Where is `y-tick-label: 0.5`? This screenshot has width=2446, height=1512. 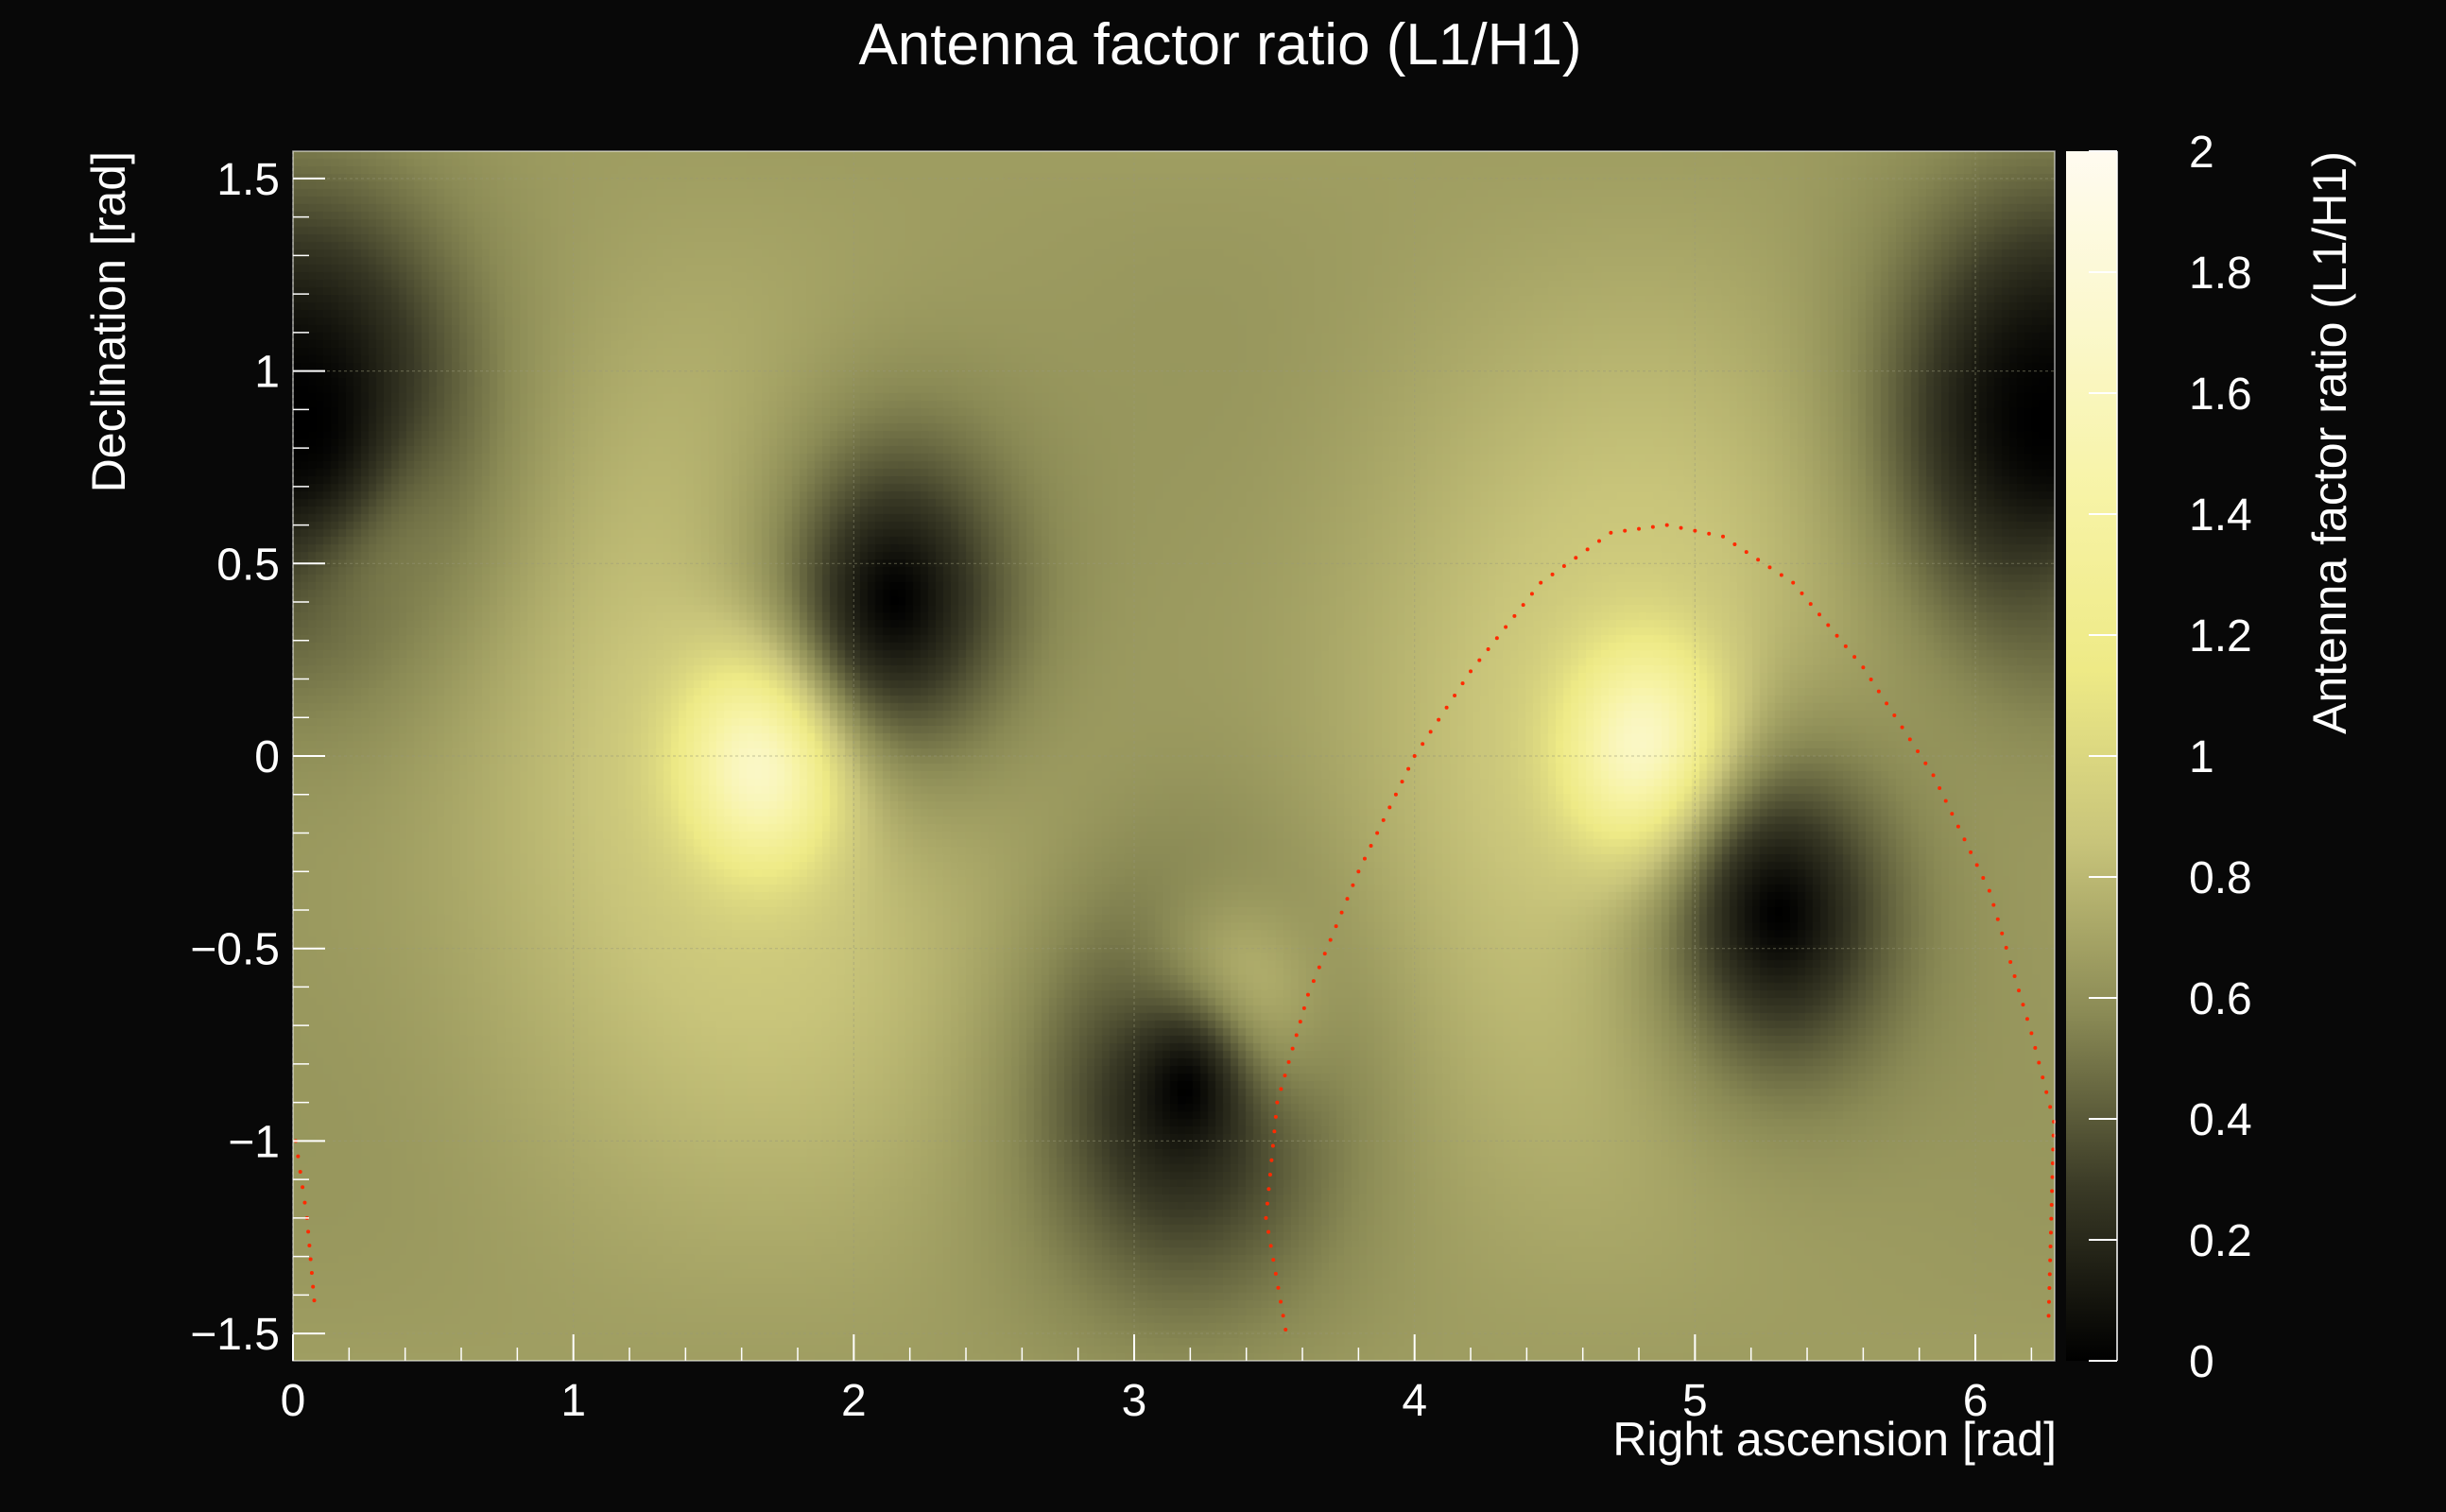 y-tick-label: 0.5 is located at coordinates (248, 565).